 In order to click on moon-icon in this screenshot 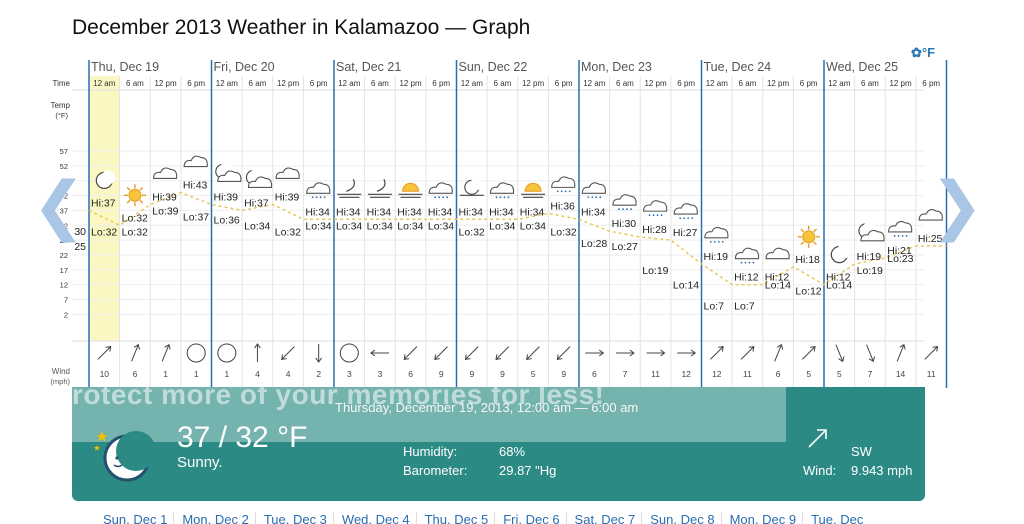, I will do `click(105, 179)`.